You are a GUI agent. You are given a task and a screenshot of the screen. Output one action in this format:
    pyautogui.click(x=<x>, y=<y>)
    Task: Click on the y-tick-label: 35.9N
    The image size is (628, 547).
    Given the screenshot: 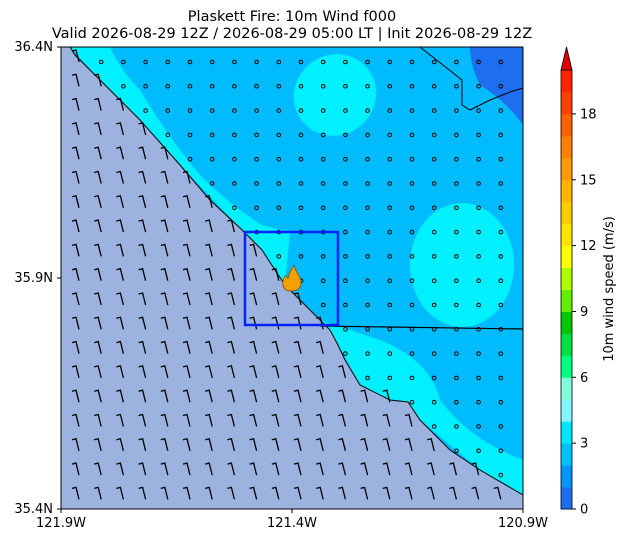 What is the action you would take?
    pyautogui.click(x=33, y=278)
    